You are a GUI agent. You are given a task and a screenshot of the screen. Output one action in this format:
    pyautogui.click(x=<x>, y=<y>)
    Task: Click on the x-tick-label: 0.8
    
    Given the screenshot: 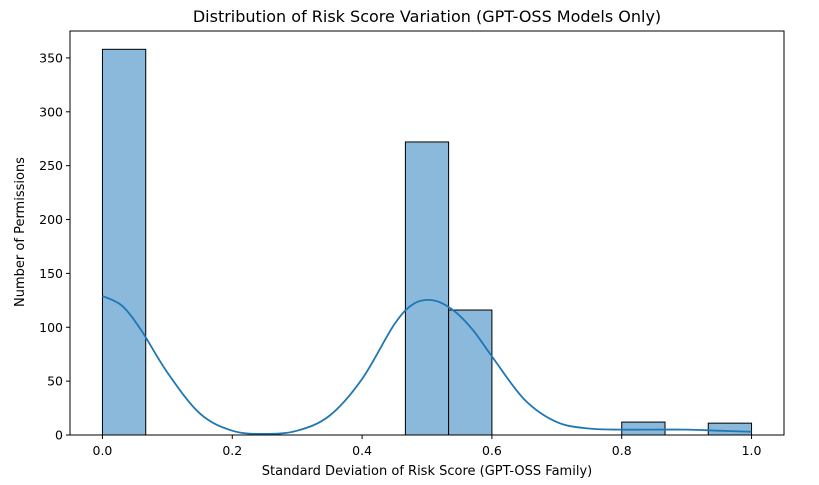 What is the action you would take?
    pyautogui.click(x=622, y=450)
    